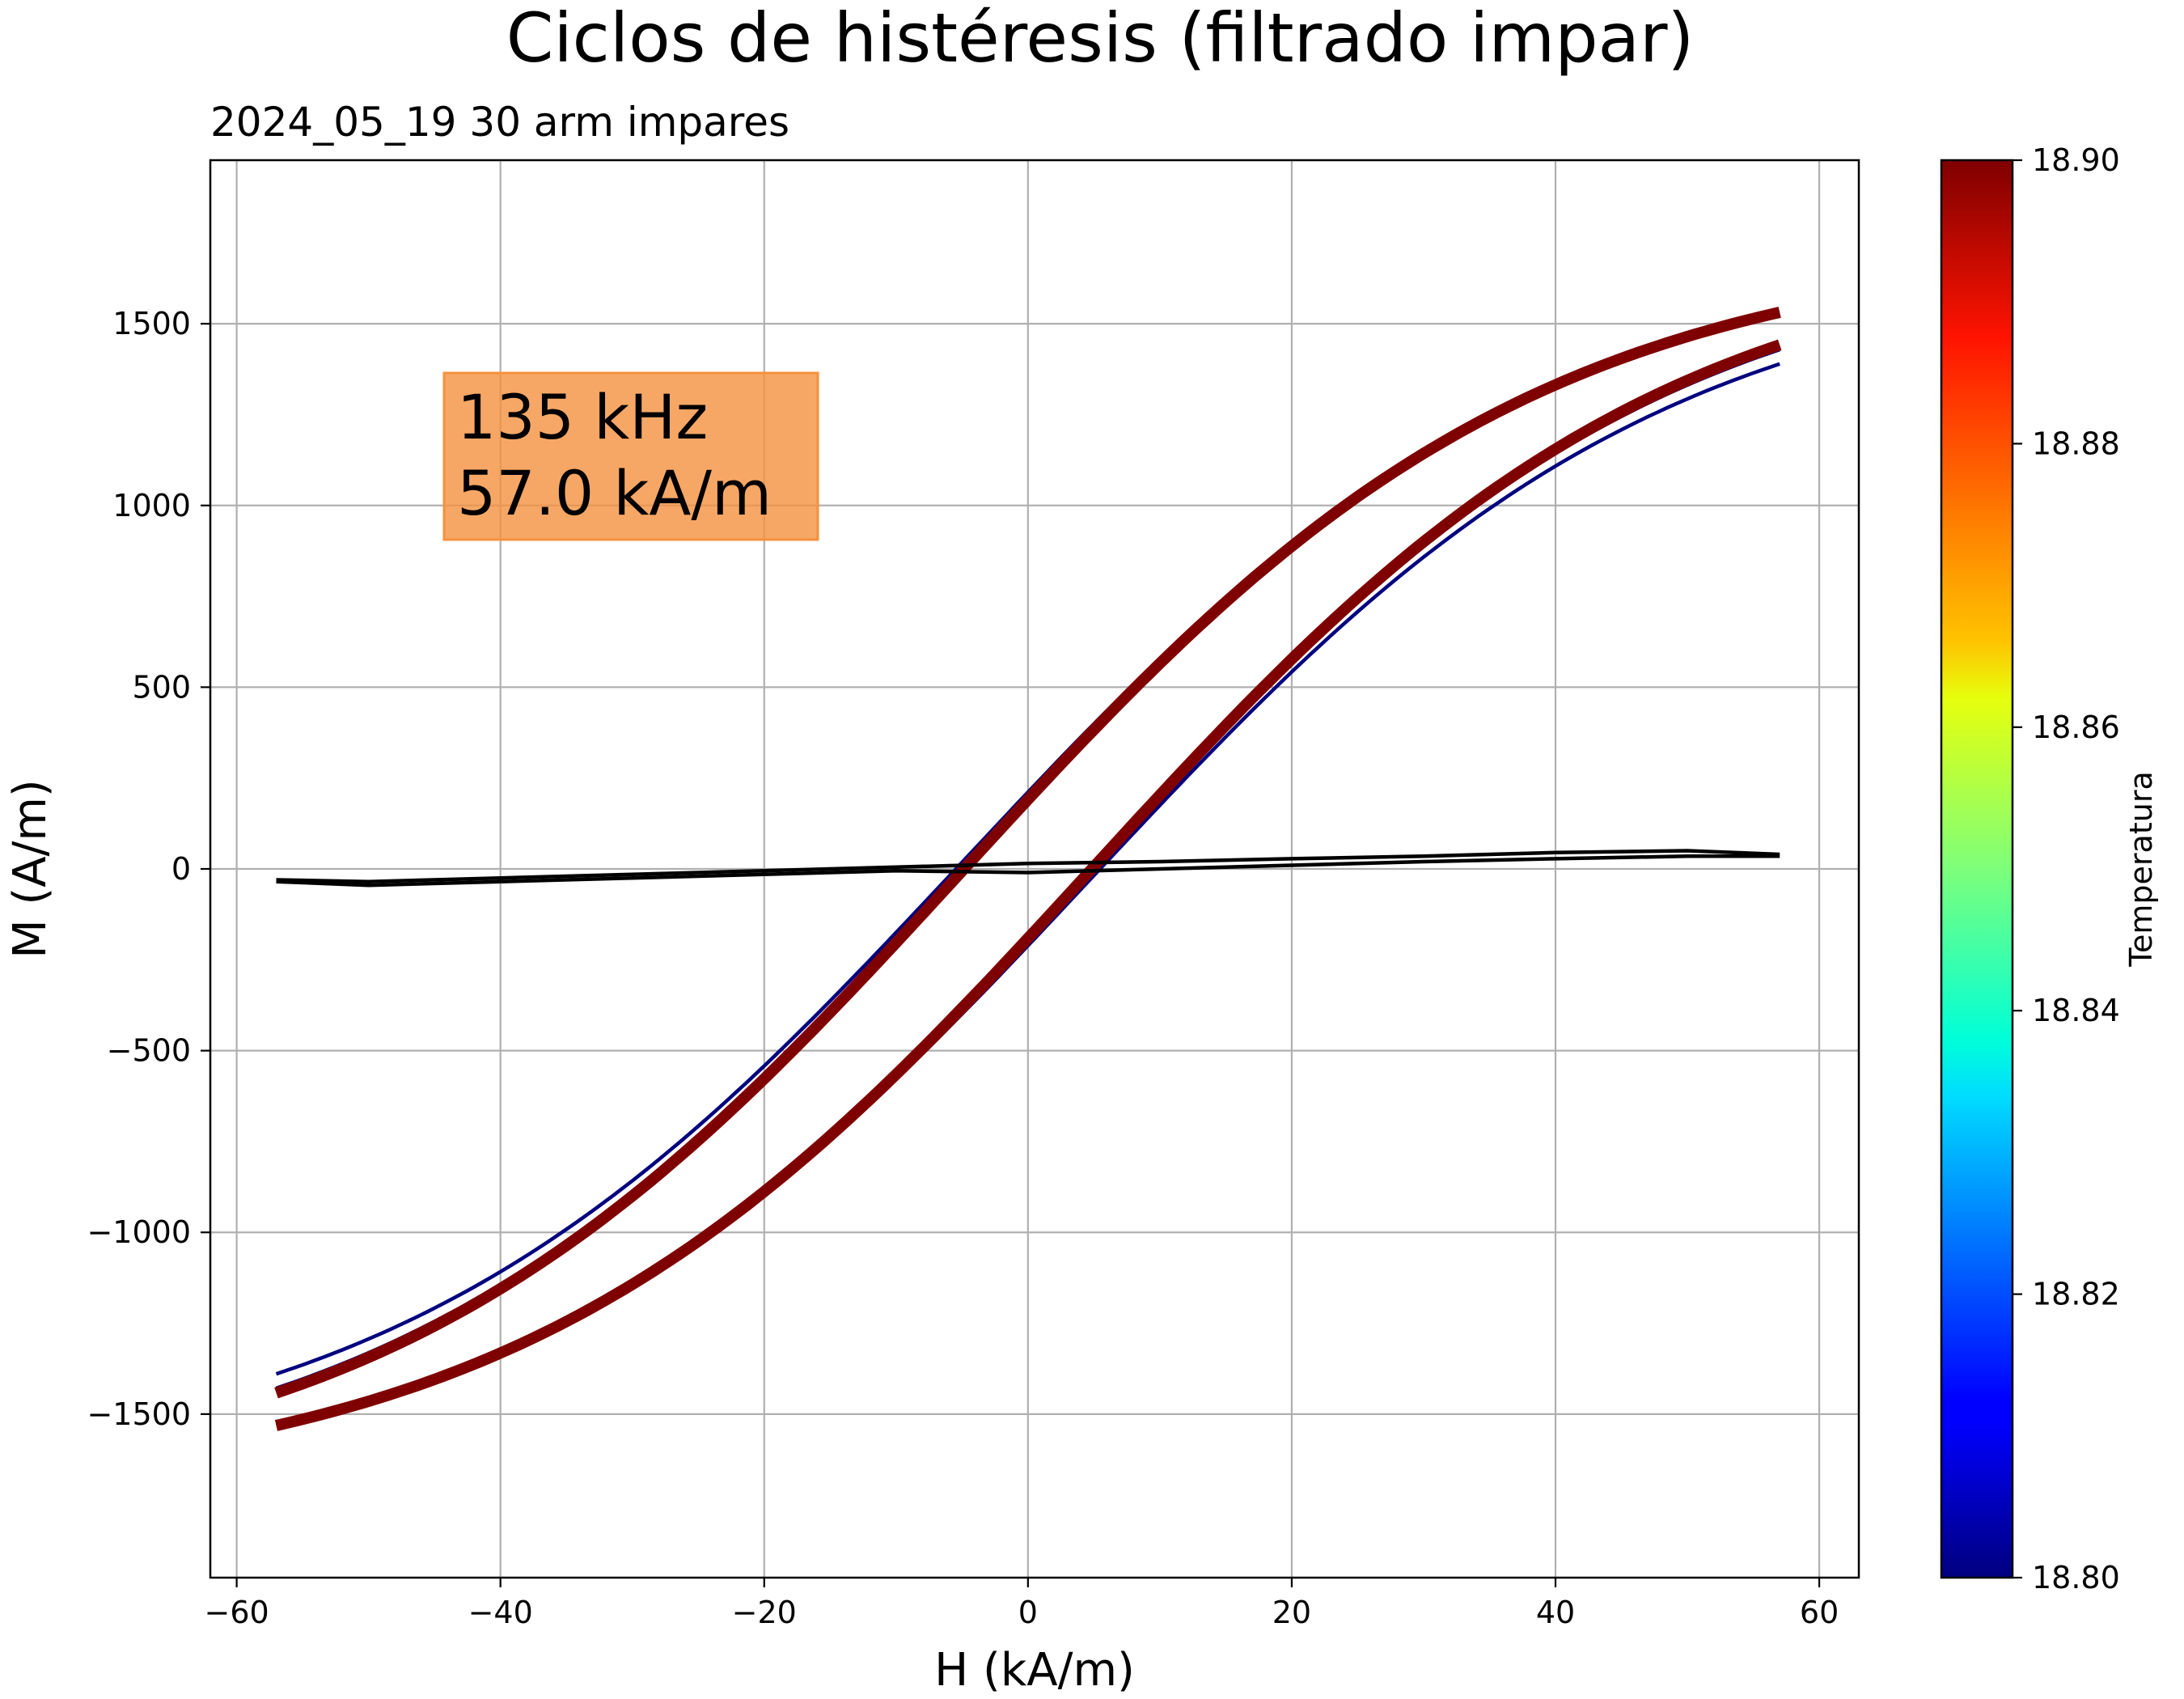 Image resolution: width=2184 pixels, height=1699 pixels. What do you see at coordinates (1555, 1612) in the screenshot?
I see `x-tick-label: 40` at bounding box center [1555, 1612].